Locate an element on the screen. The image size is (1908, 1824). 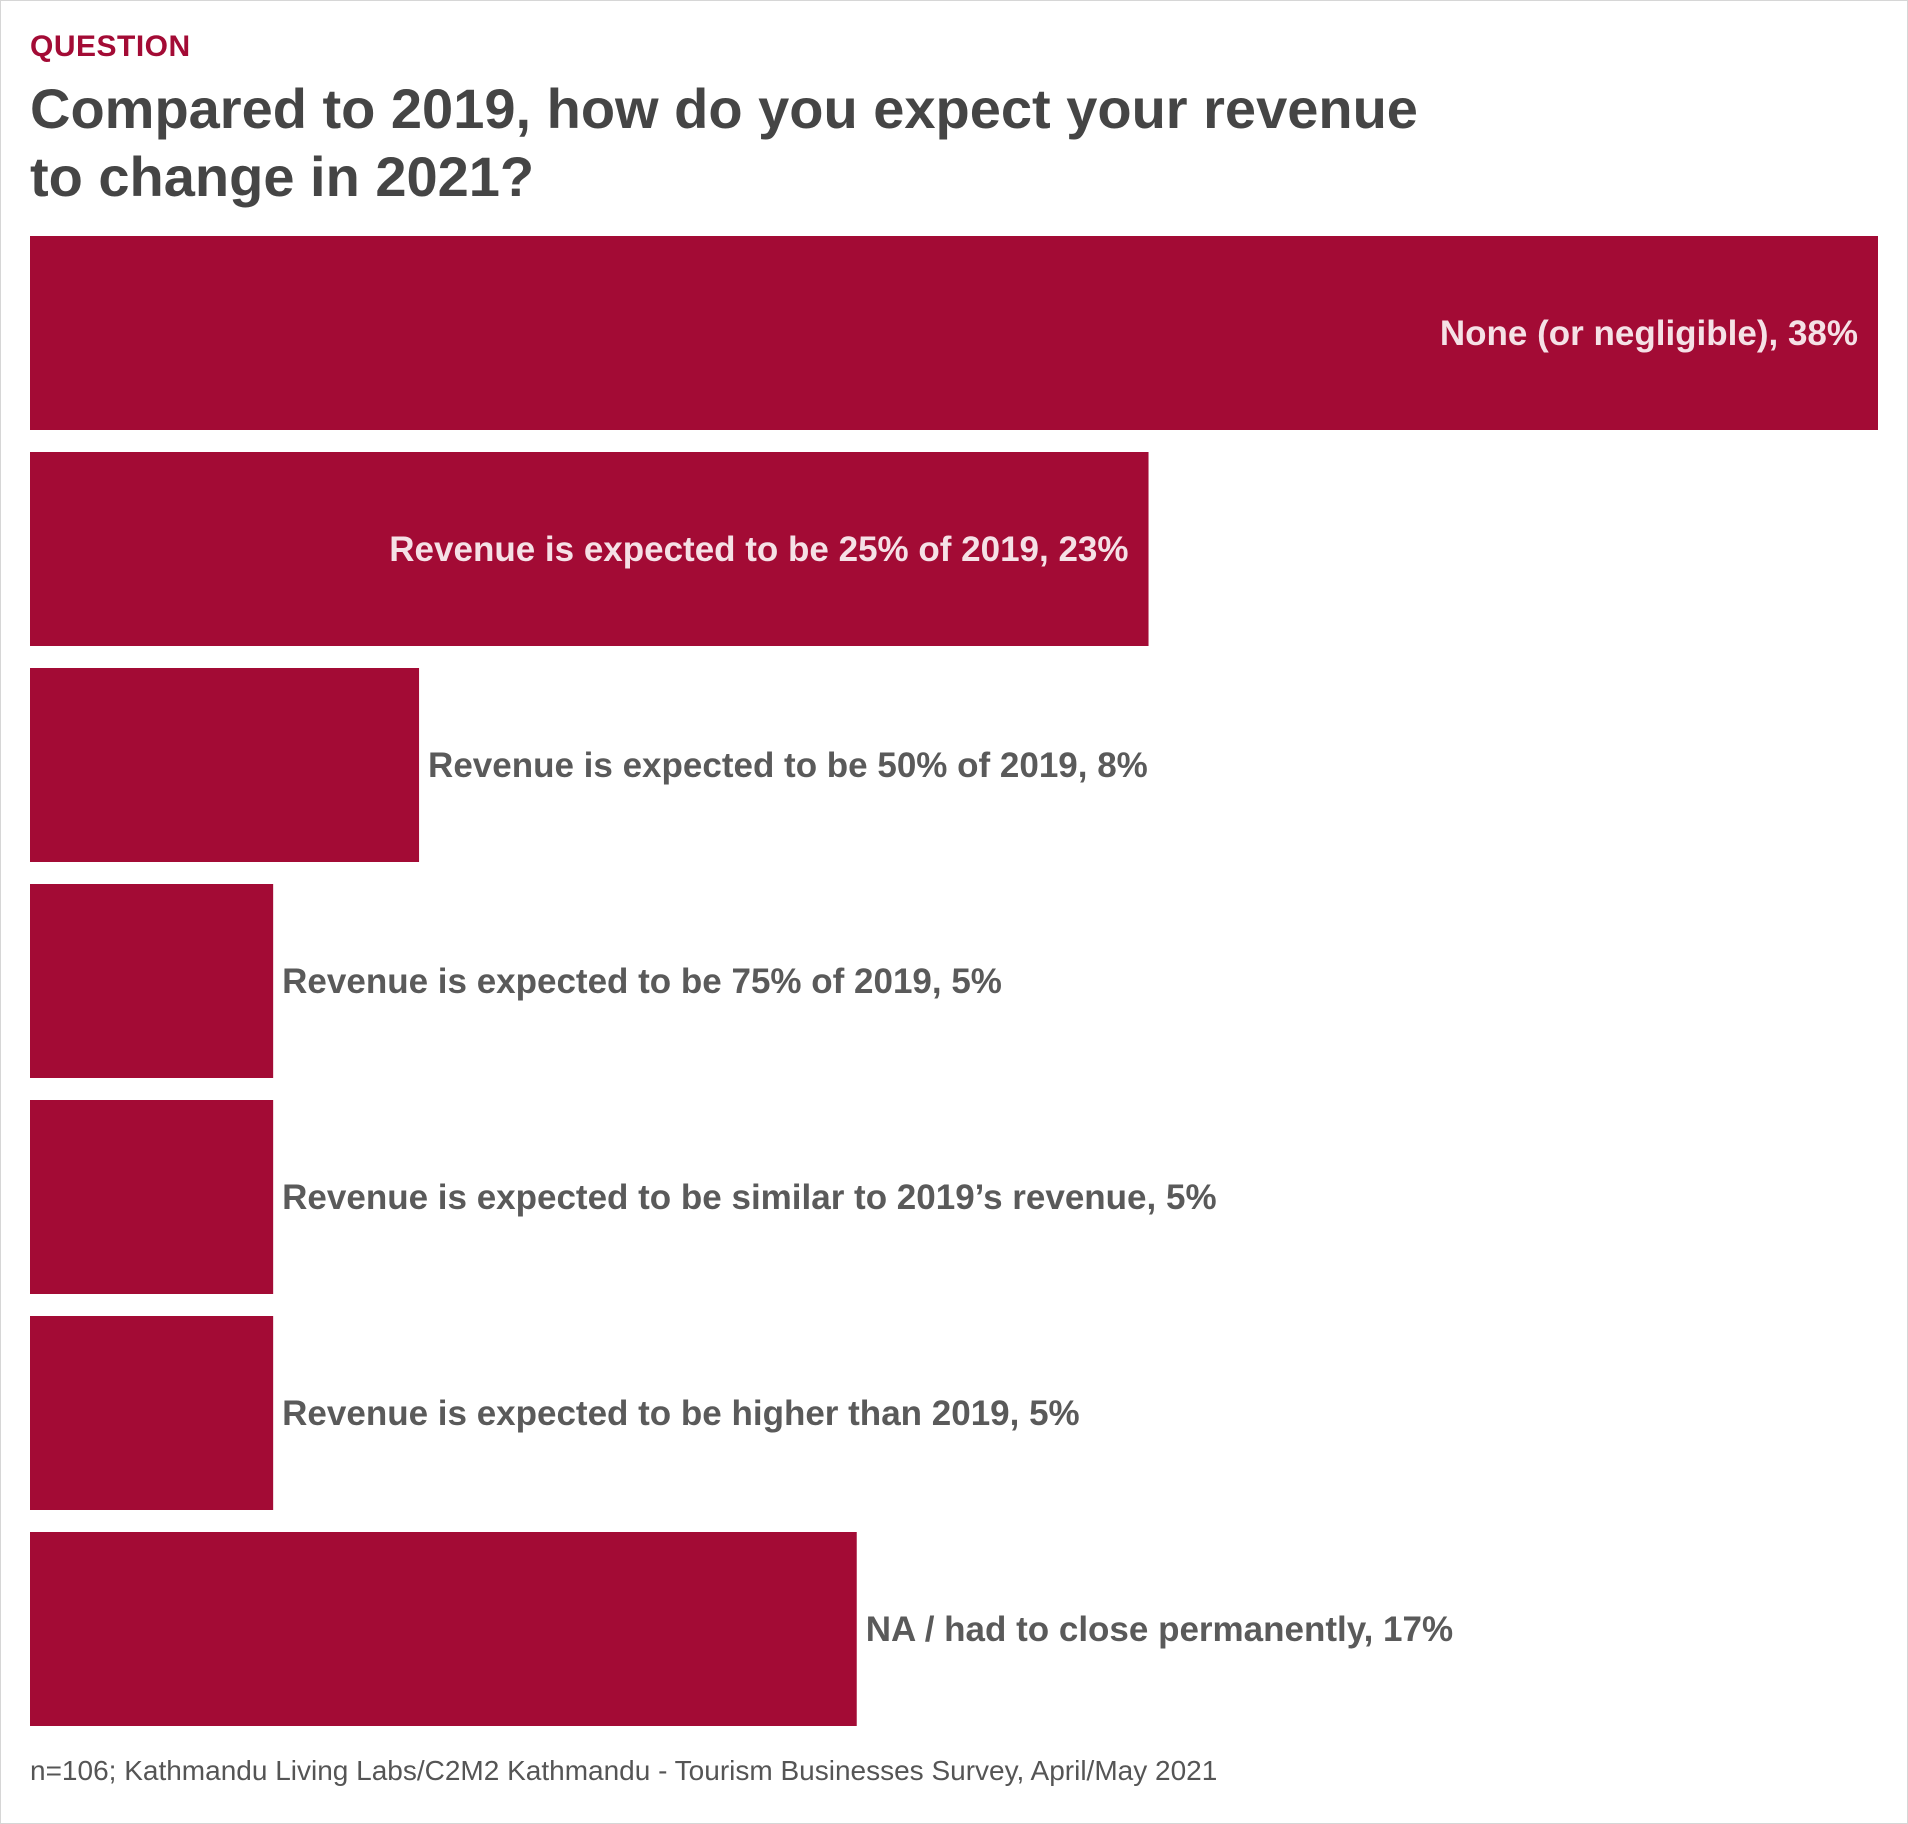
eyebrow-label: QUESTION is located at coordinates (110, 46).